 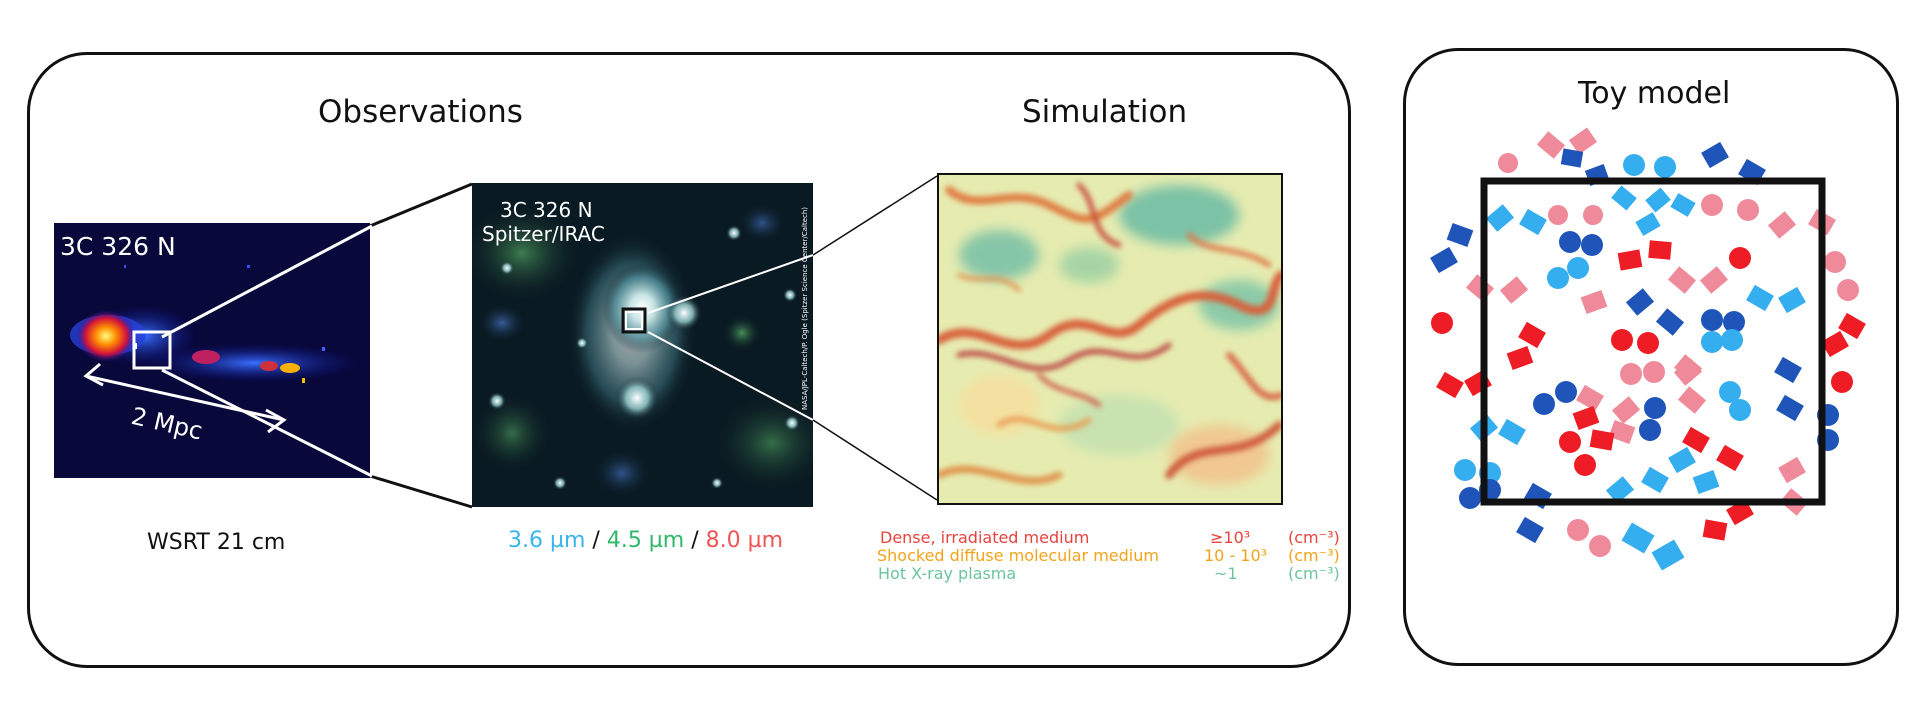 I want to click on radio-caption: WSRT 21 cm, so click(x=216, y=542).